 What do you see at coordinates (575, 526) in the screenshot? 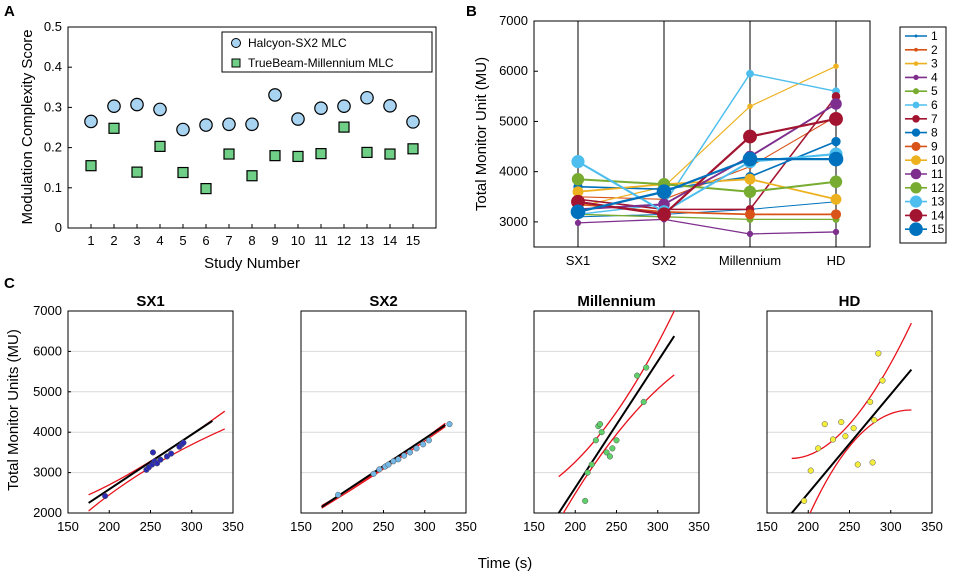
I see `x-tick-label: 200` at bounding box center [575, 526].